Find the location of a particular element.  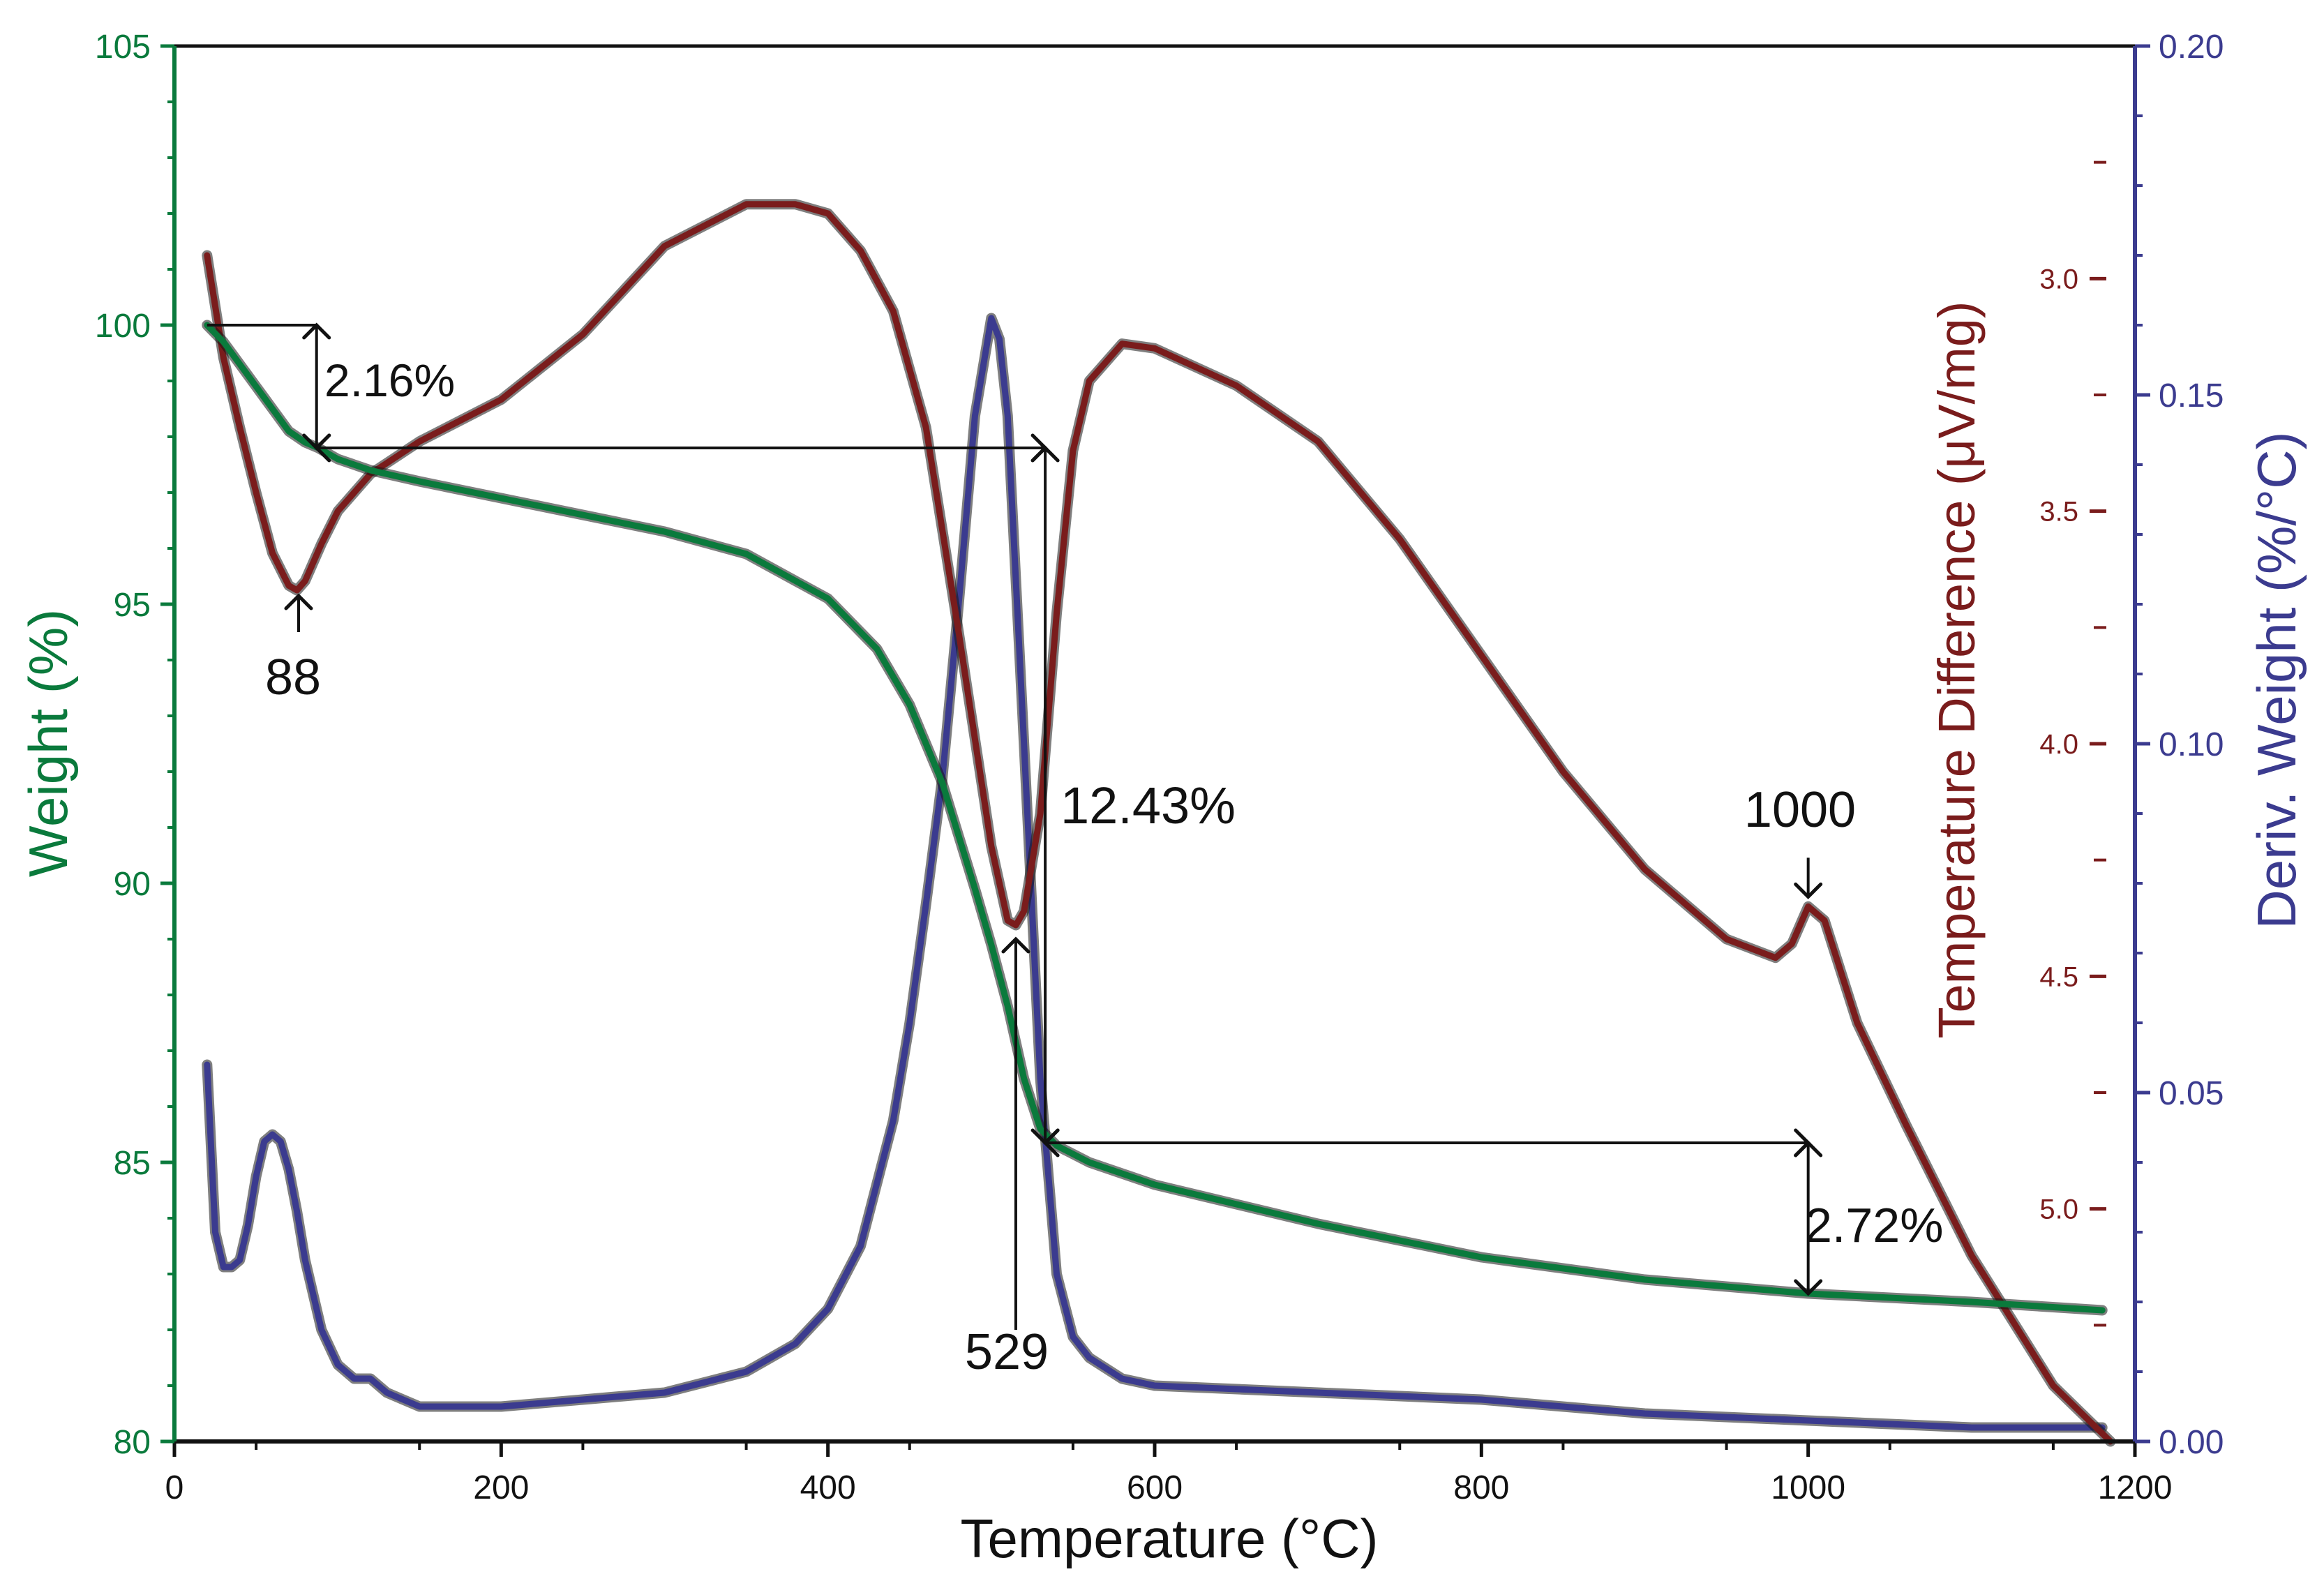

y-tick-label-temp-diff: 4.5 is located at coordinates (2058, 977).